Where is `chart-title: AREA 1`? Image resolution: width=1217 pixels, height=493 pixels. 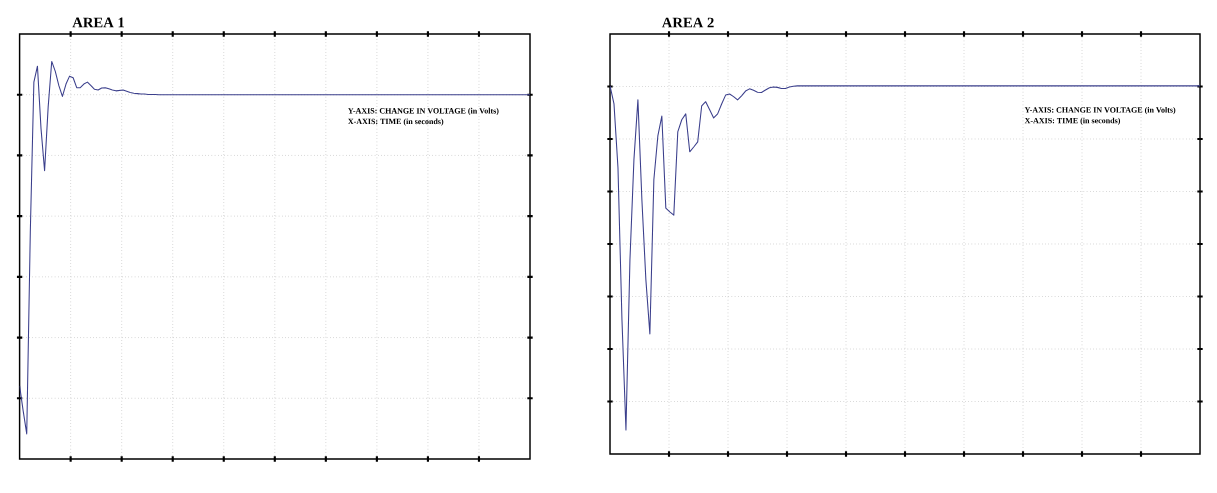
chart-title: AREA 1 is located at coordinates (98, 22).